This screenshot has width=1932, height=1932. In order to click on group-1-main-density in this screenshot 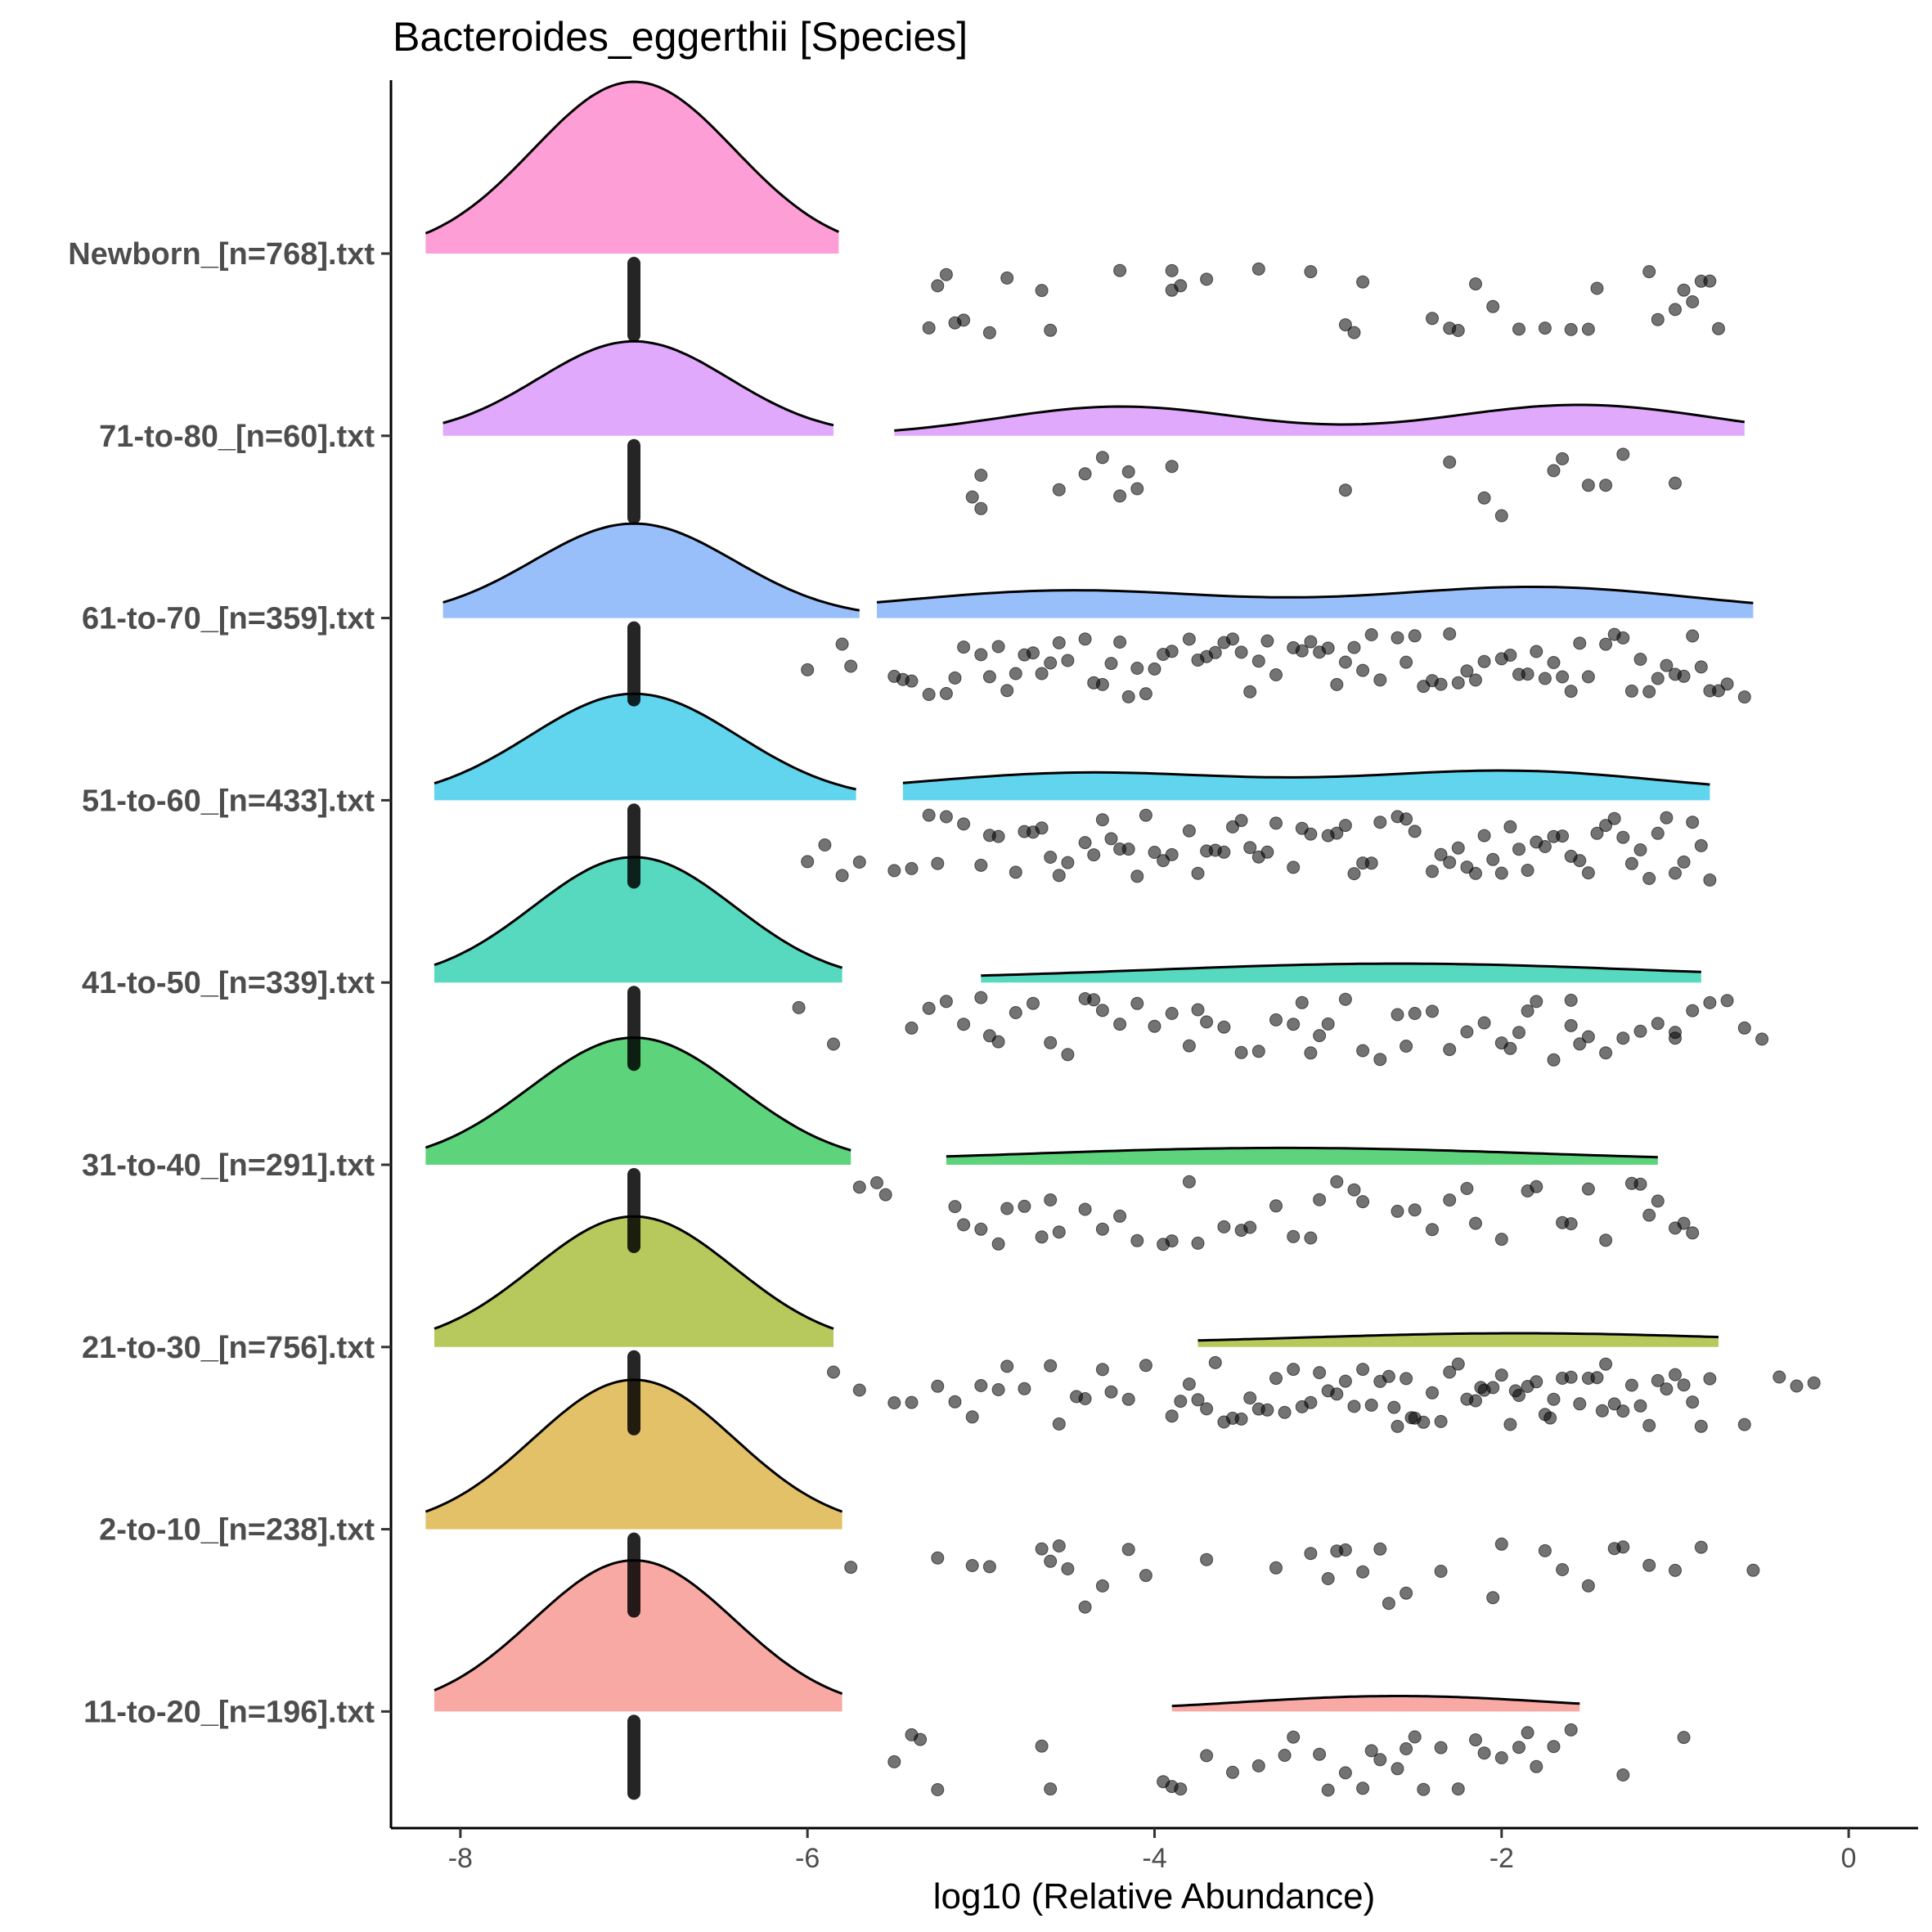, I will do `click(638, 389)`.